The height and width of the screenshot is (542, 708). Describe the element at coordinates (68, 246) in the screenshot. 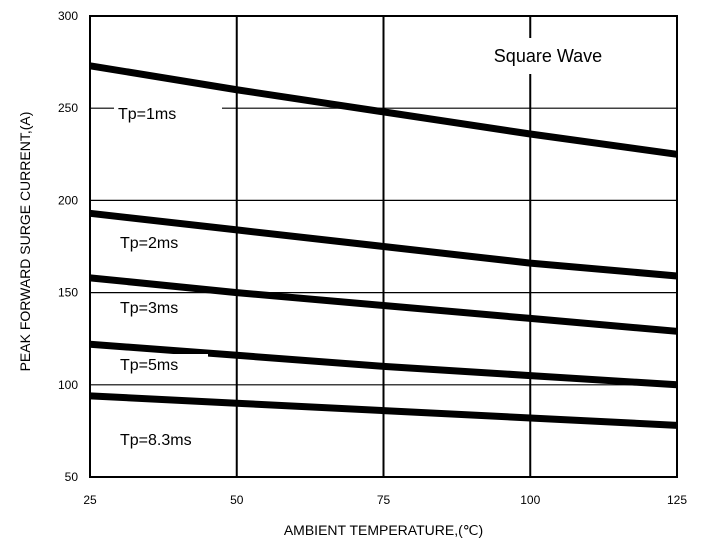

I see `y-tick-labels: 50 100 150 200 250 300` at that location.